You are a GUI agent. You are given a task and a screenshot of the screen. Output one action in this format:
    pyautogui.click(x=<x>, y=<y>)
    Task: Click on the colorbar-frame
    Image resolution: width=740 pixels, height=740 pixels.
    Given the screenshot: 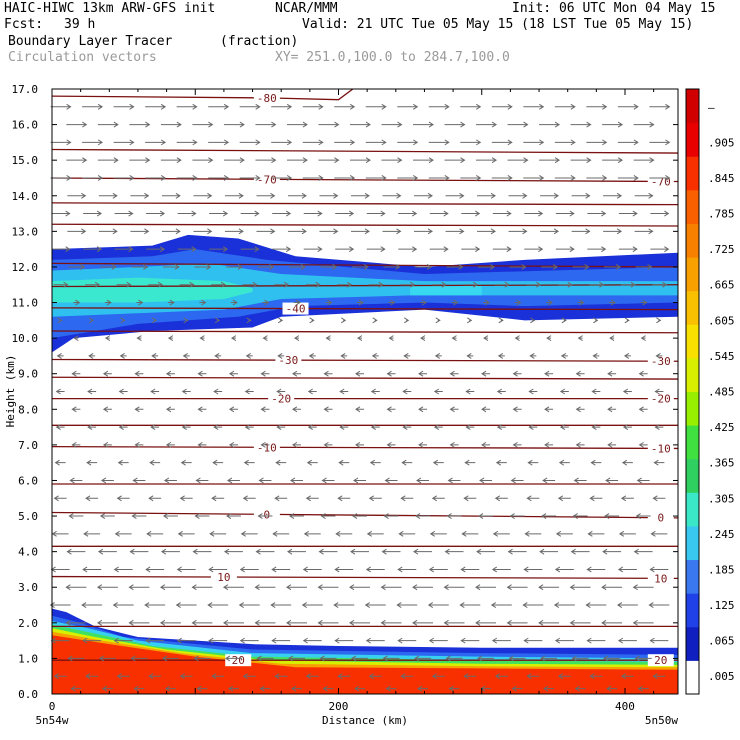 What is the action you would take?
    pyautogui.click(x=692, y=391)
    